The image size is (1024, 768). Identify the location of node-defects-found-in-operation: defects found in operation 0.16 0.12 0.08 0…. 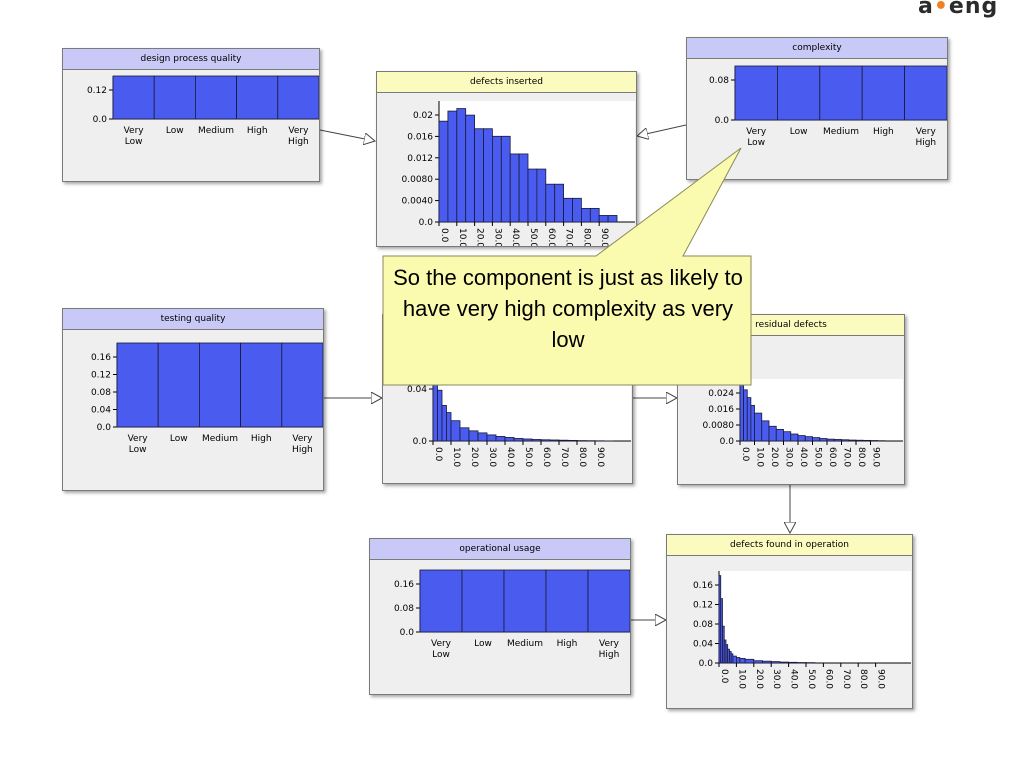
(789, 621).